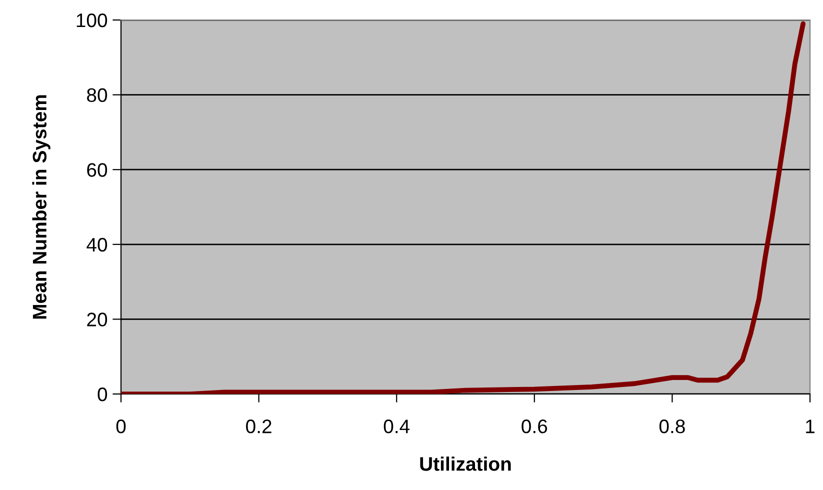 The height and width of the screenshot is (490, 823). What do you see at coordinates (41, 207) in the screenshot?
I see `y-axis-title: Mean Number in System` at bounding box center [41, 207].